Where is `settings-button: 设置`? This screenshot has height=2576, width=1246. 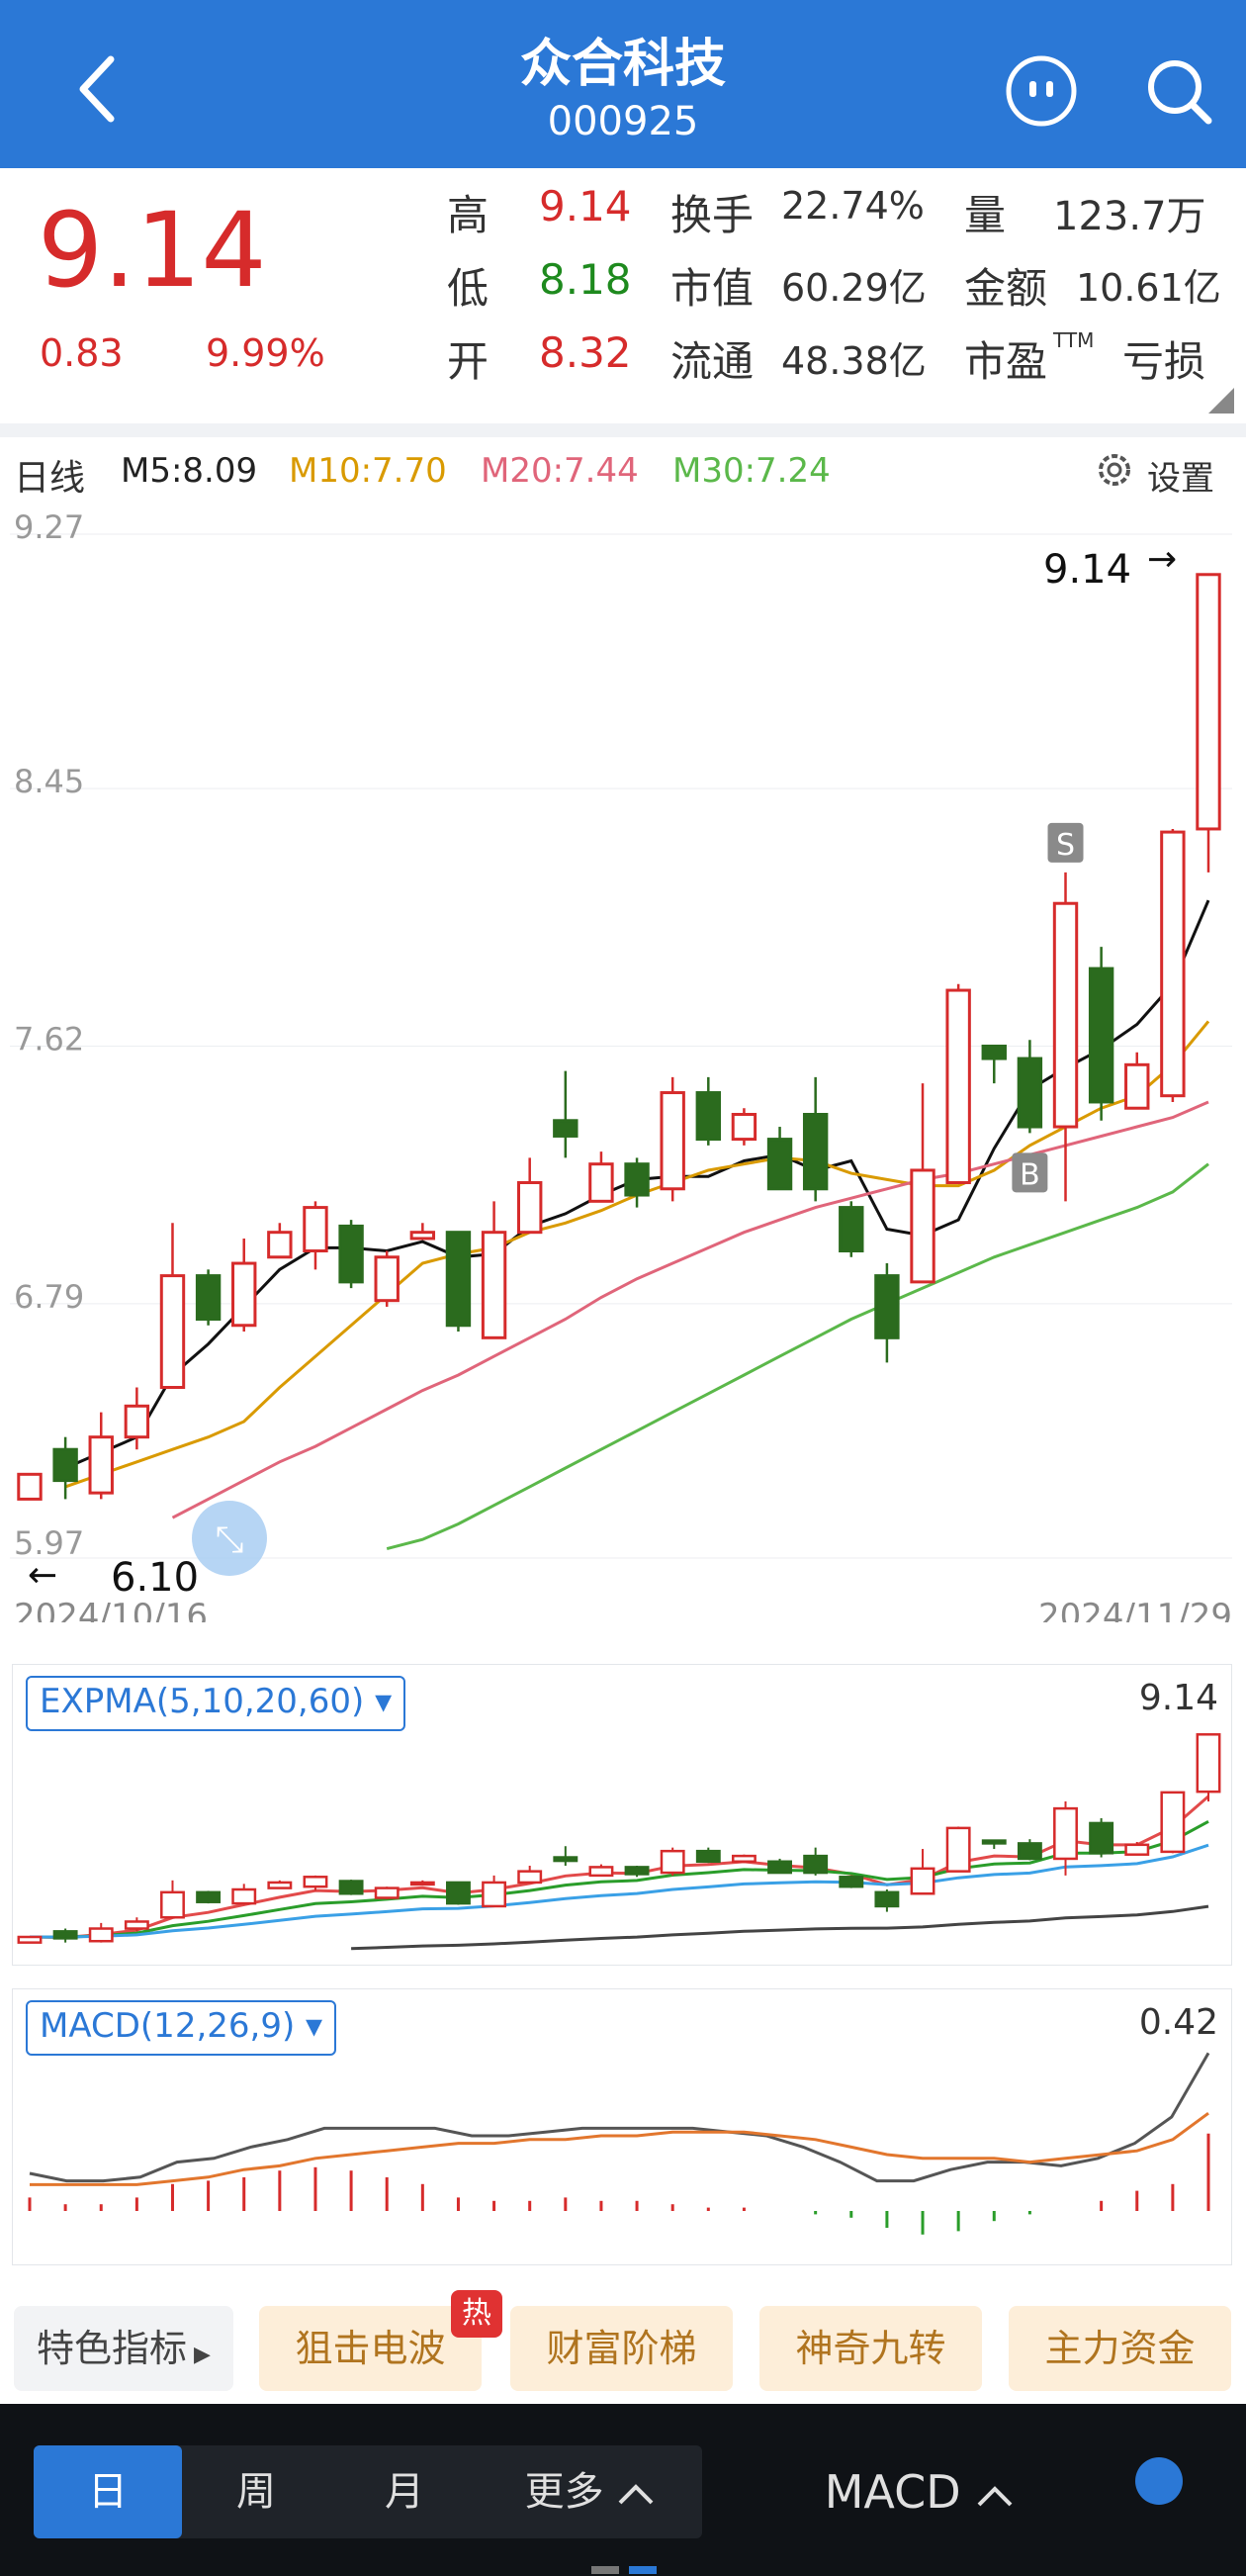 settings-button: 设置 is located at coordinates (1180, 479).